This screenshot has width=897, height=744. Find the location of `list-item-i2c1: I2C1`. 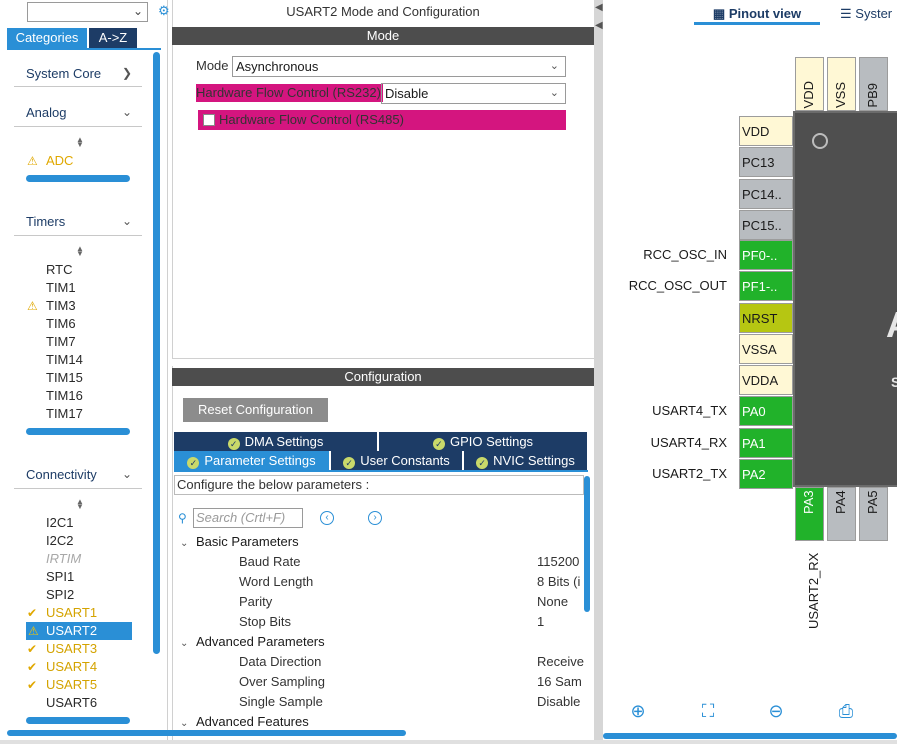

list-item-i2c1: I2C1 is located at coordinates (60, 522).